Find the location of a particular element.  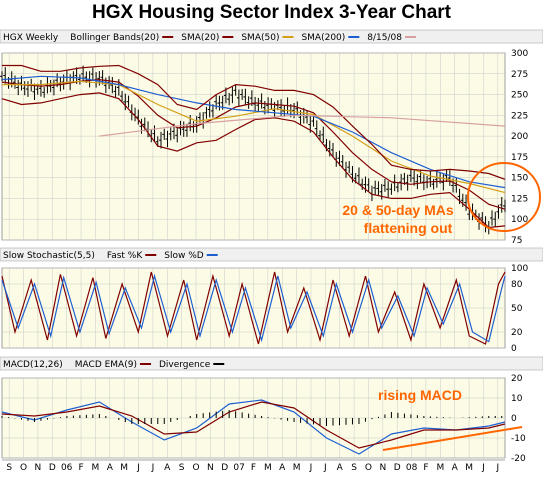

annotation-macd-trendline is located at coordinates (452, 438).